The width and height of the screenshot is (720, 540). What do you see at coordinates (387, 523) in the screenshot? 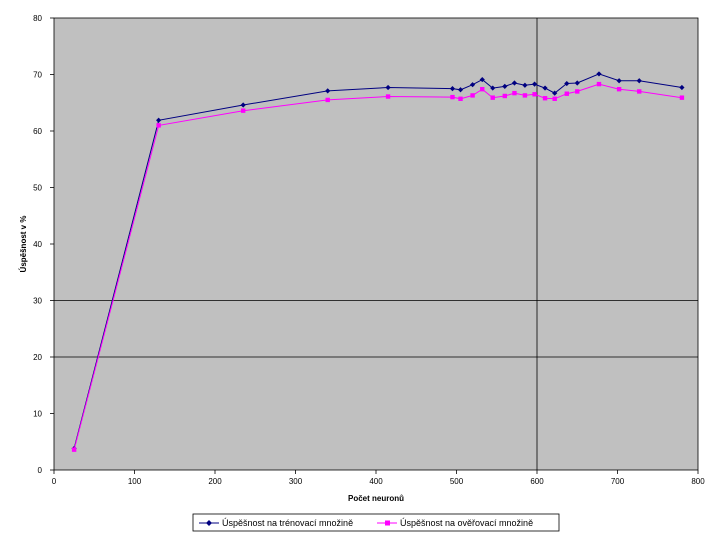
I see `legend-marker-valid` at bounding box center [387, 523].